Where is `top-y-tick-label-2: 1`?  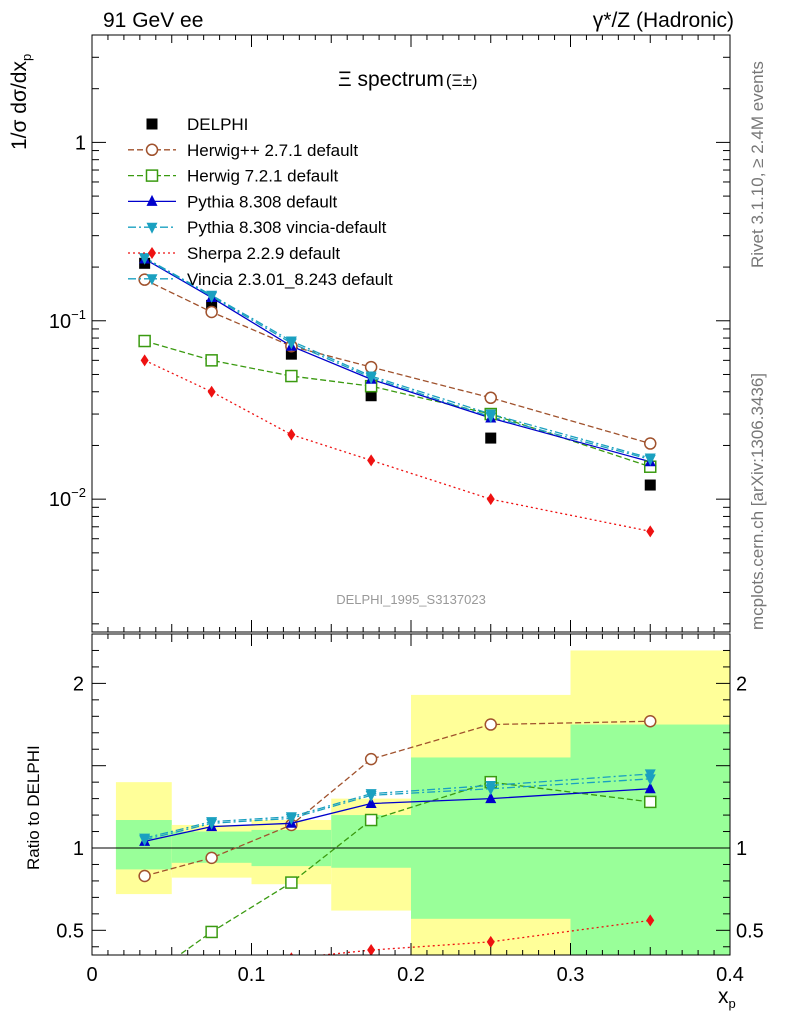 top-y-tick-label-2: 1 is located at coordinates (80, 143).